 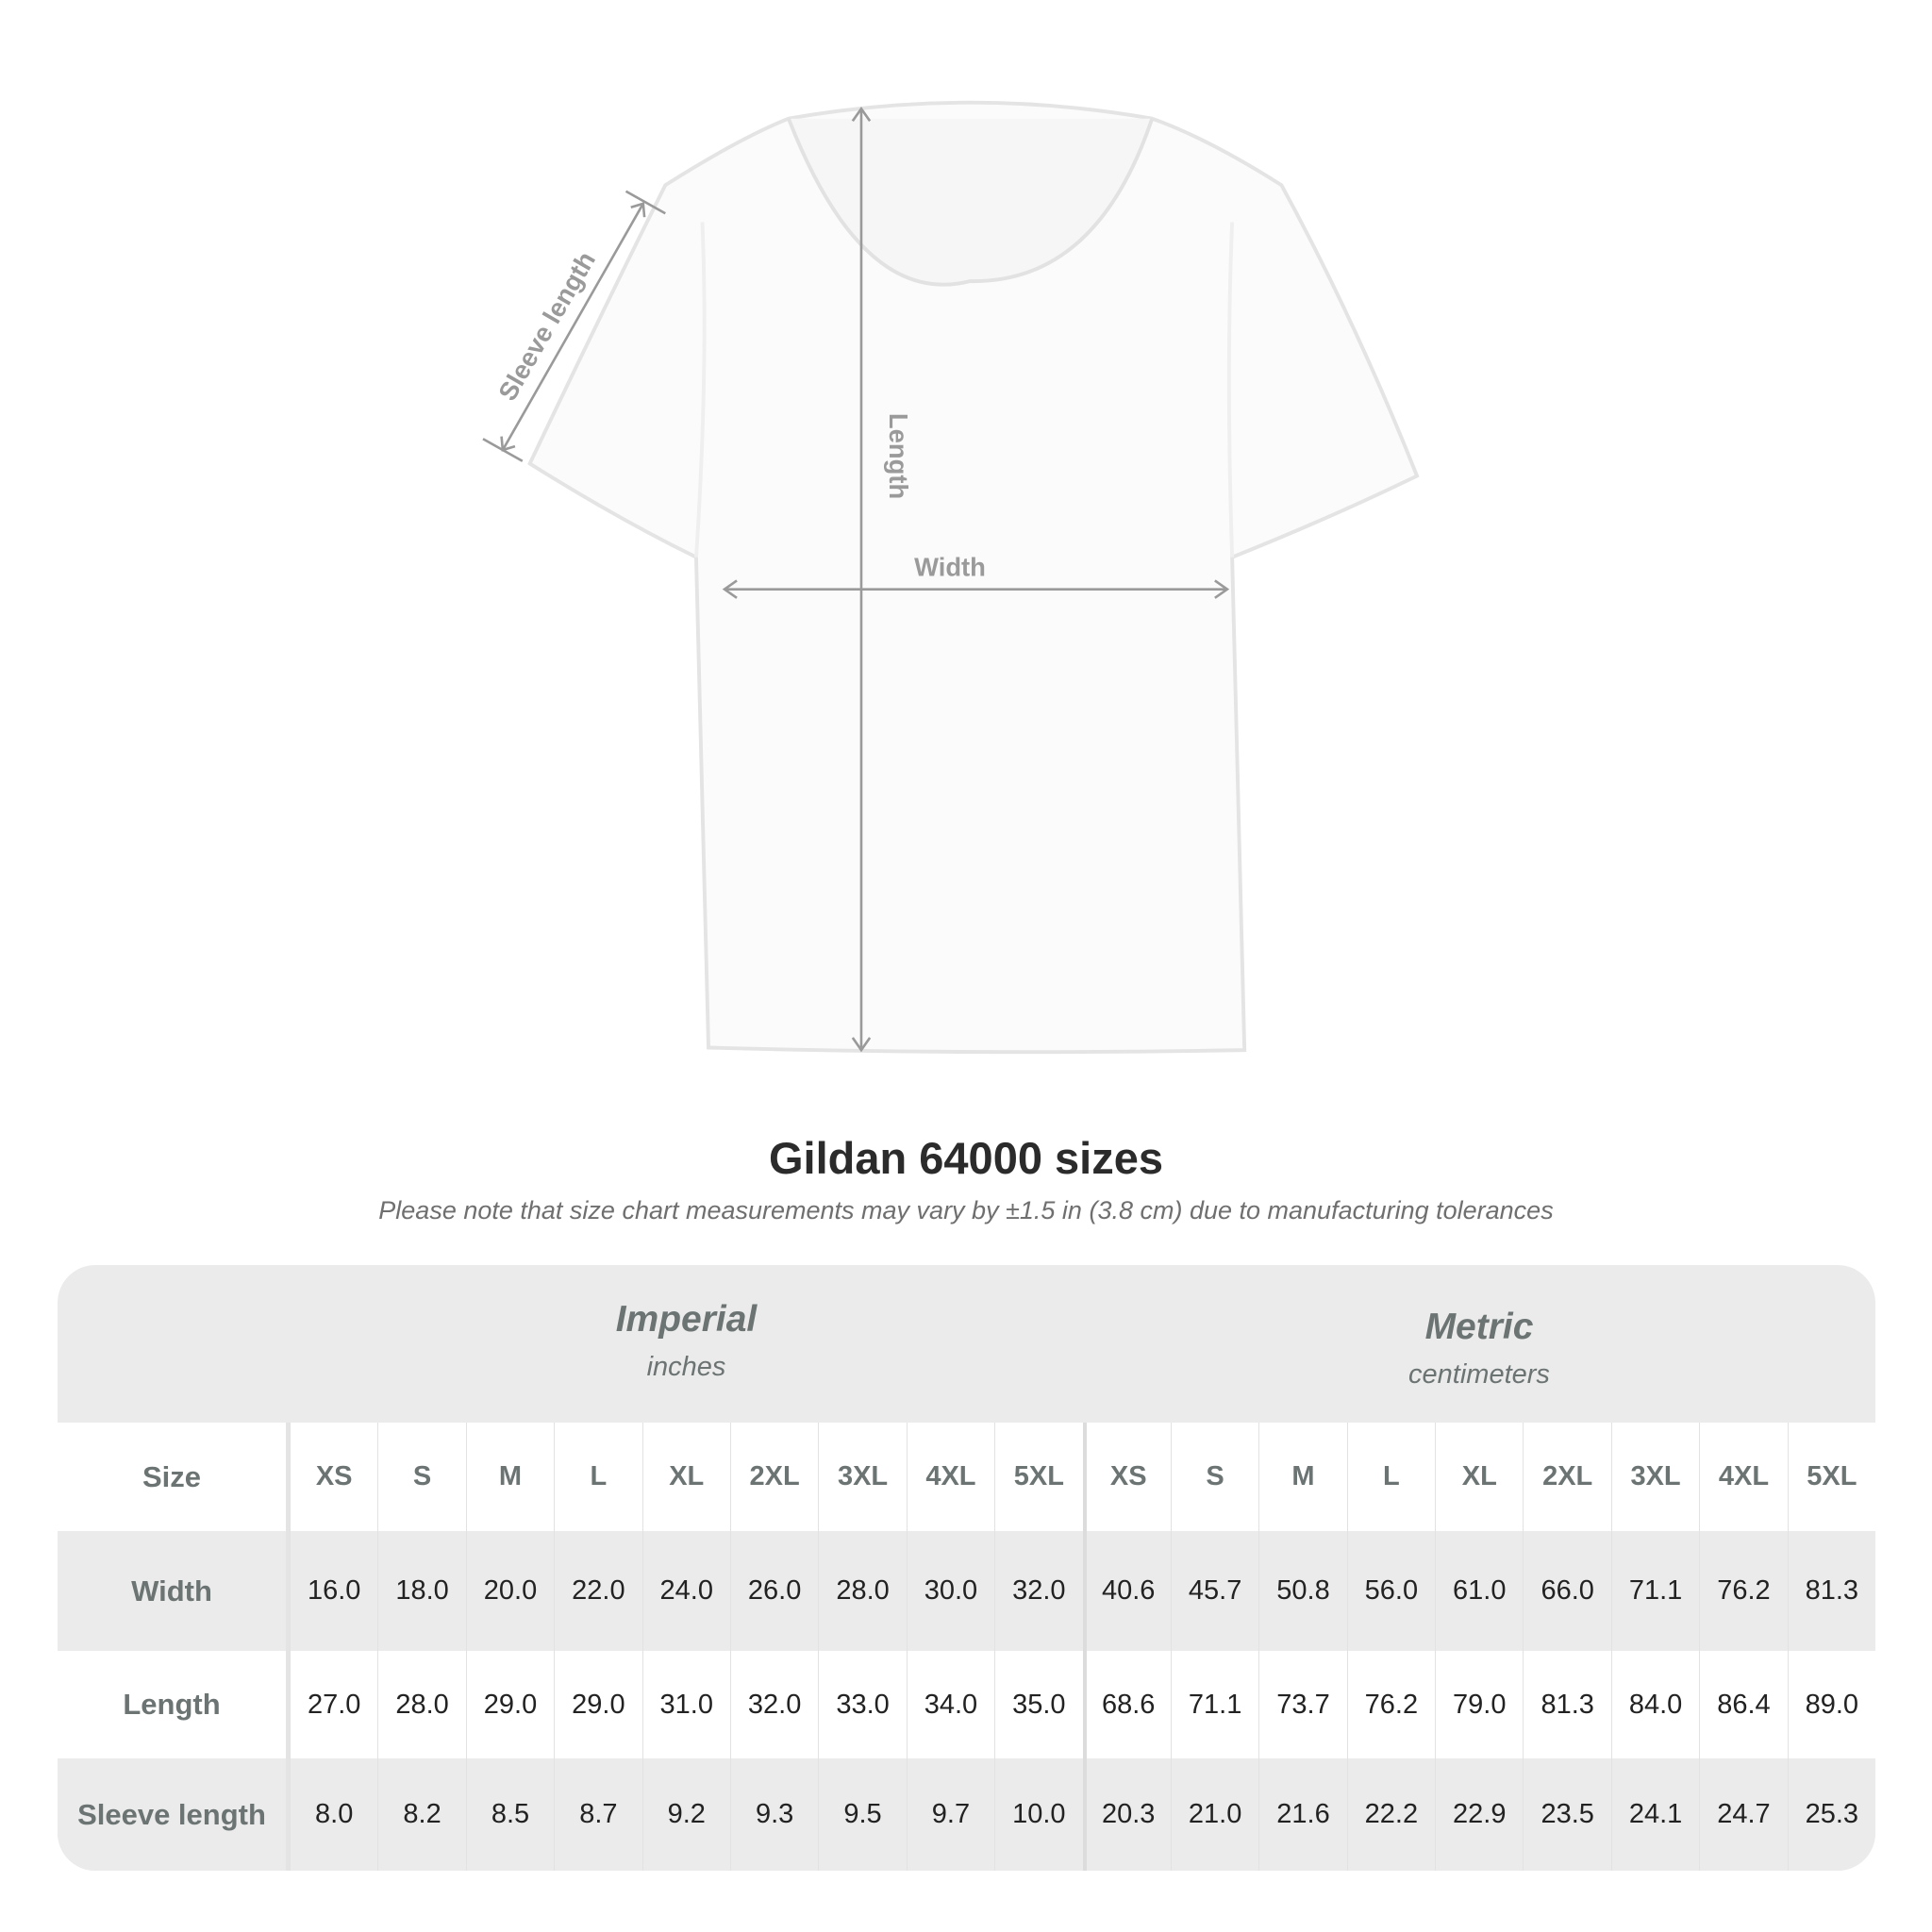 I want to click on value-cell: 10.0, so click(x=1038, y=1814).